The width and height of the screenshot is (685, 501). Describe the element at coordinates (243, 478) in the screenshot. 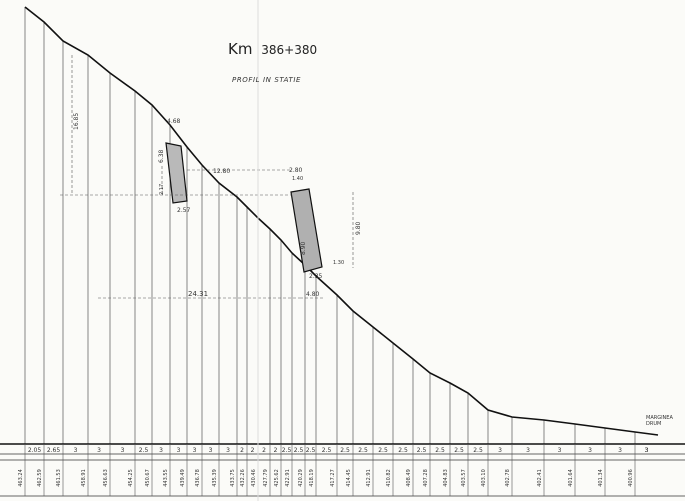

I see `elevation-label: 432.26` at that location.